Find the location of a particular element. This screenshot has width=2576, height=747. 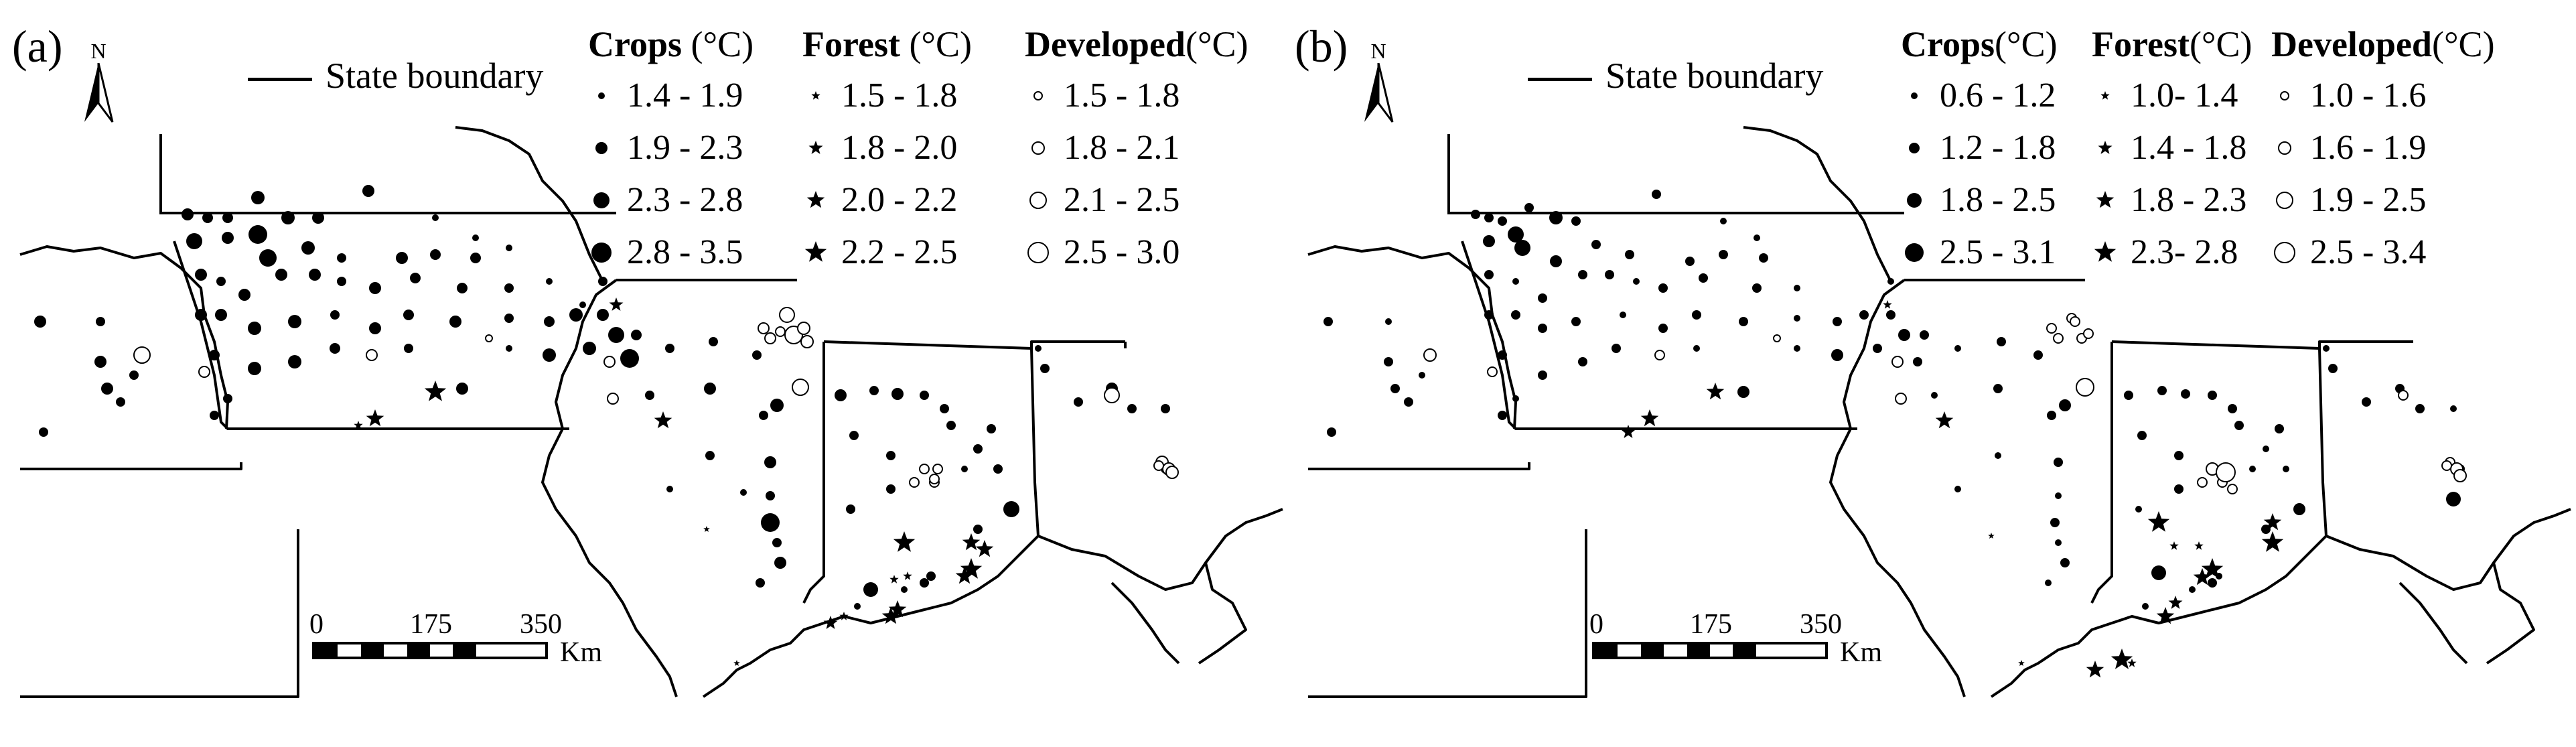

scale-bar: 0 175 350 Km is located at coordinates (1735, 645).